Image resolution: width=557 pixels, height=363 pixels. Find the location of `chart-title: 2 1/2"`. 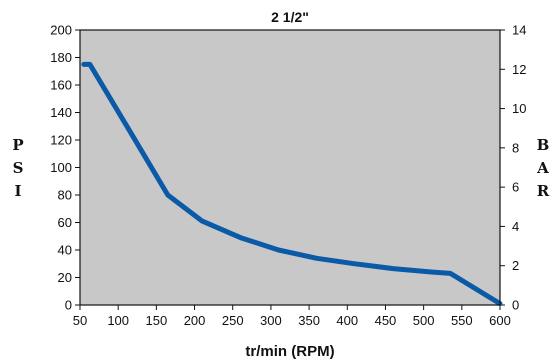

chart-title: 2 1/2" is located at coordinates (290, 17).